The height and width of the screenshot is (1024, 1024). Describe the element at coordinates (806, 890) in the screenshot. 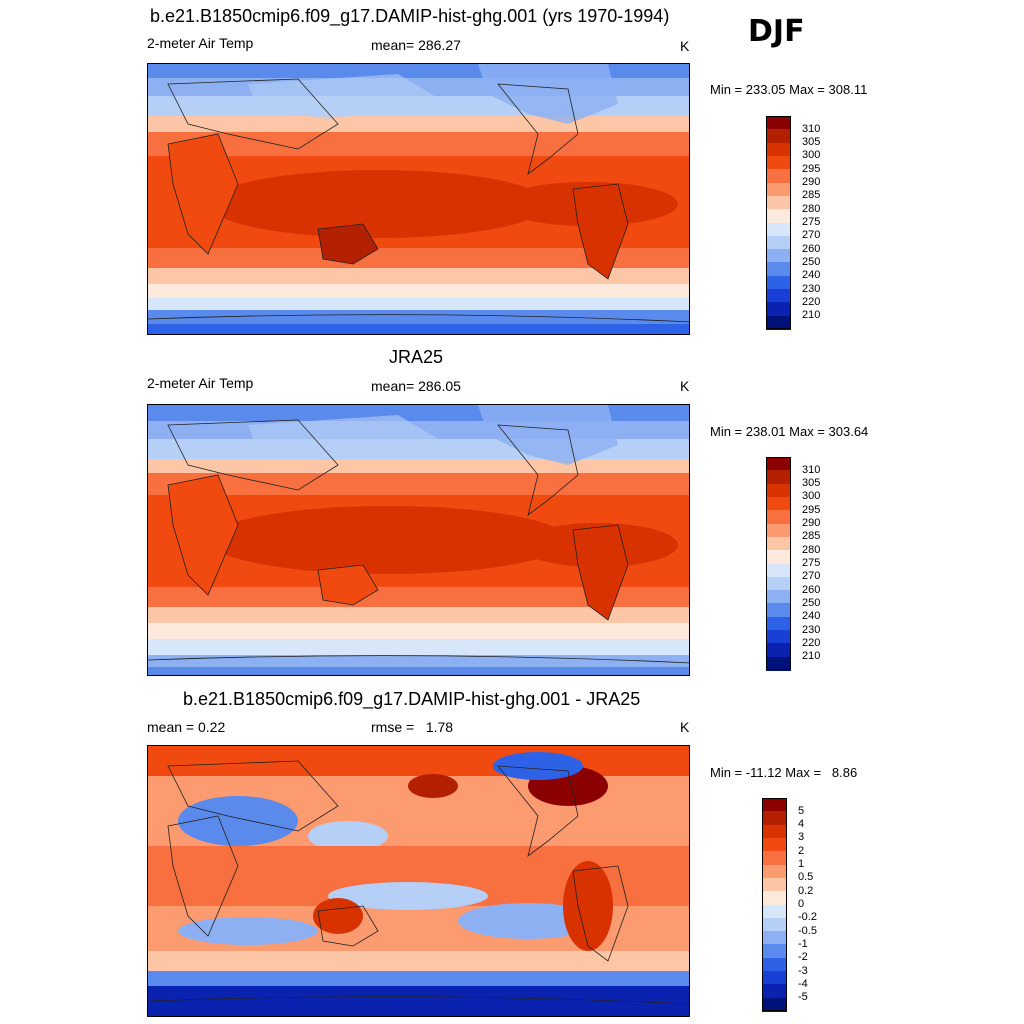

I see `colorbar-tick-label: 0.2` at that location.